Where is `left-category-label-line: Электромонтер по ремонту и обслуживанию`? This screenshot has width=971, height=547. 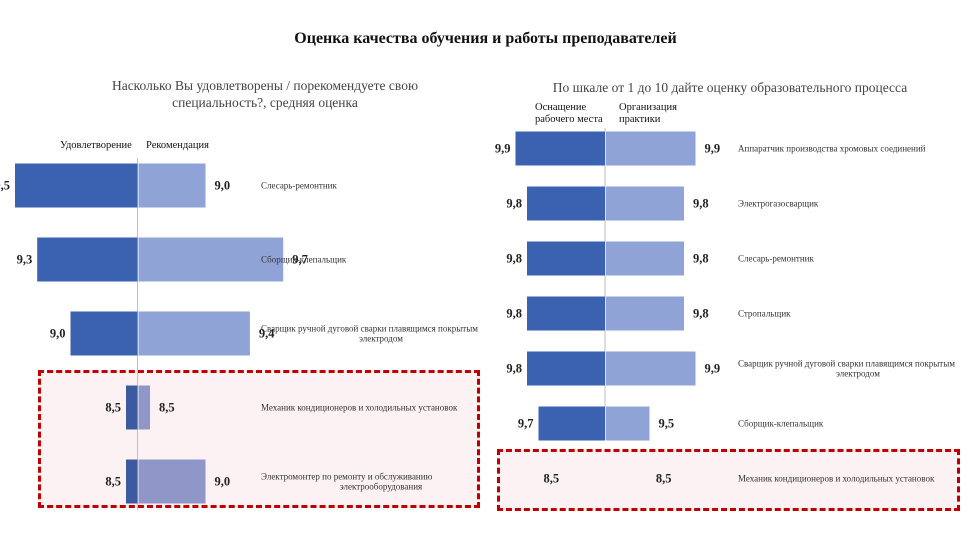
left-category-label-line: Электромонтер по ремонту и обслуживанию is located at coordinates (347, 477).